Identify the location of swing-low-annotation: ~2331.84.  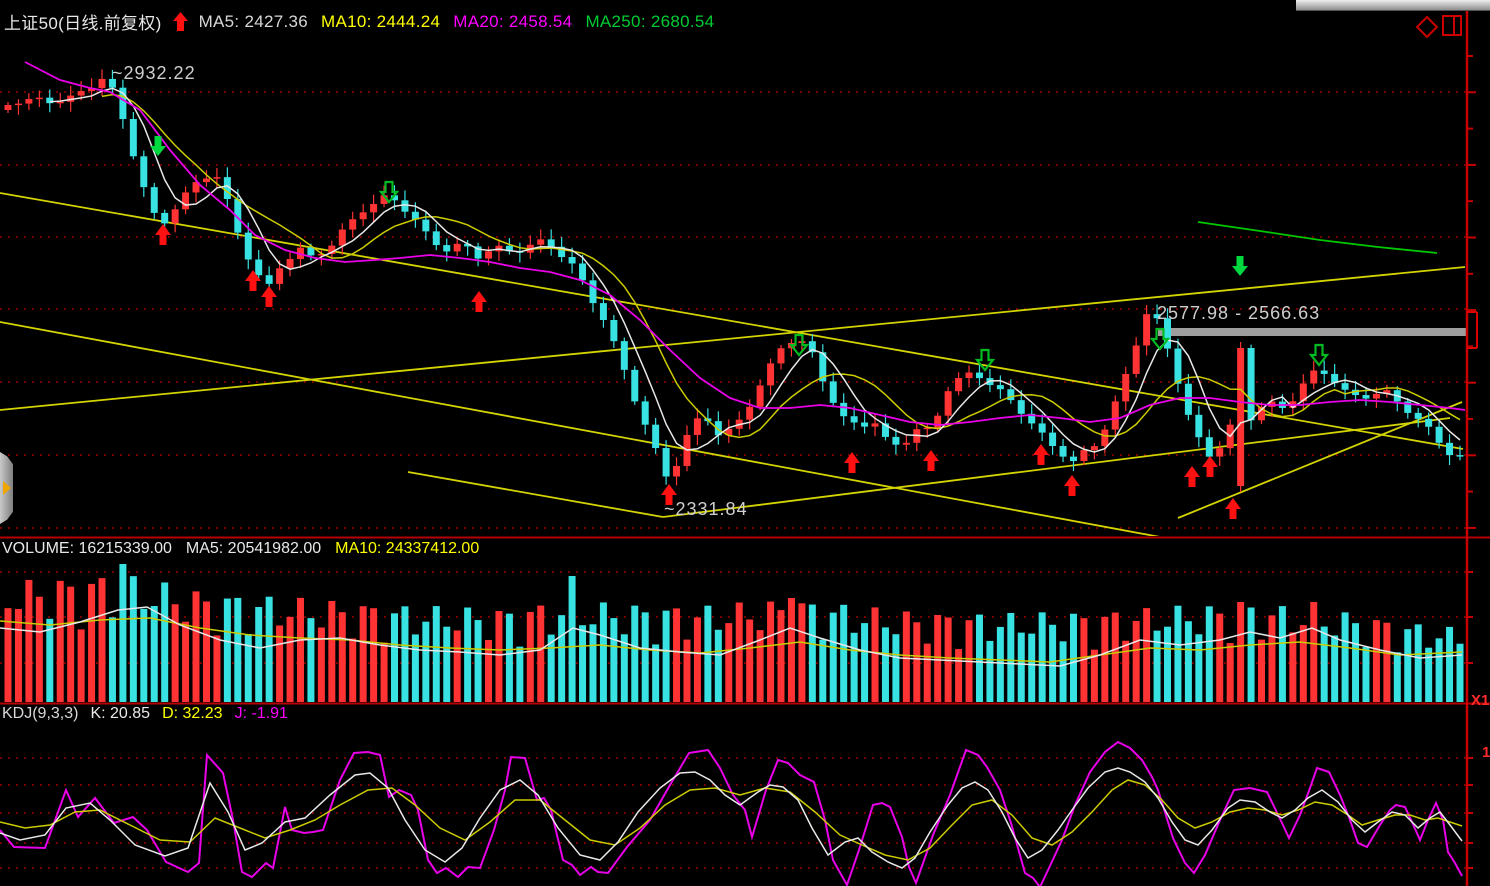
(706, 509).